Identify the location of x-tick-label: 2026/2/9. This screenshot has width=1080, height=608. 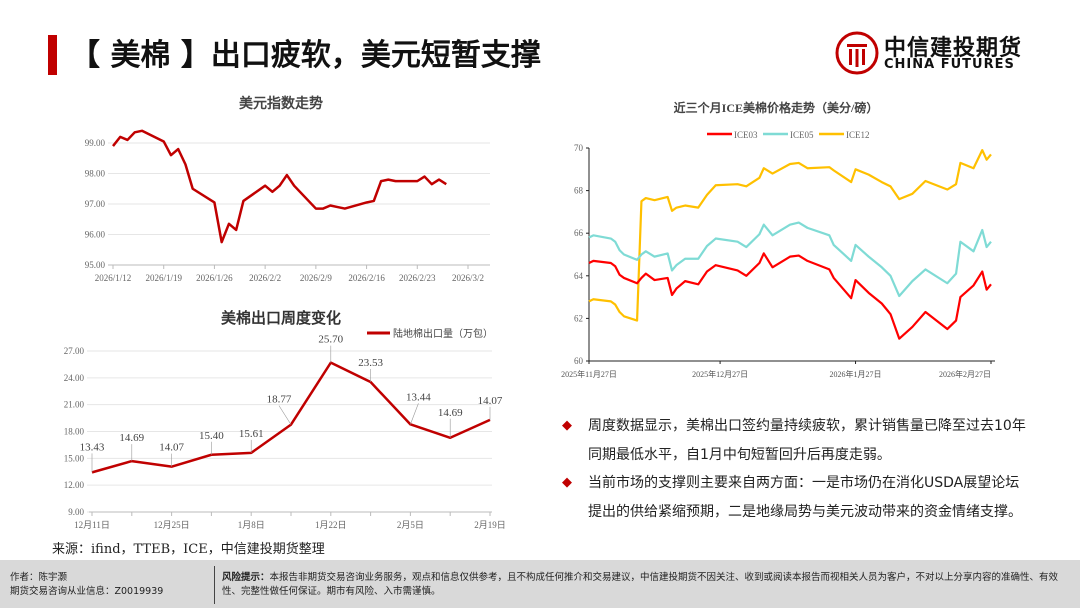
(316, 278).